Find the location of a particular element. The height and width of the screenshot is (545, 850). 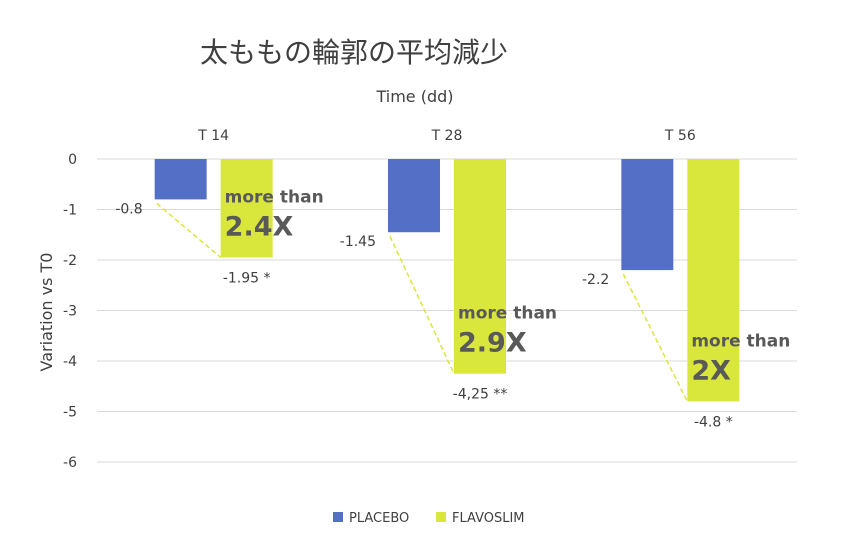

y-tick-label: -1 is located at coordinates (70, 211).